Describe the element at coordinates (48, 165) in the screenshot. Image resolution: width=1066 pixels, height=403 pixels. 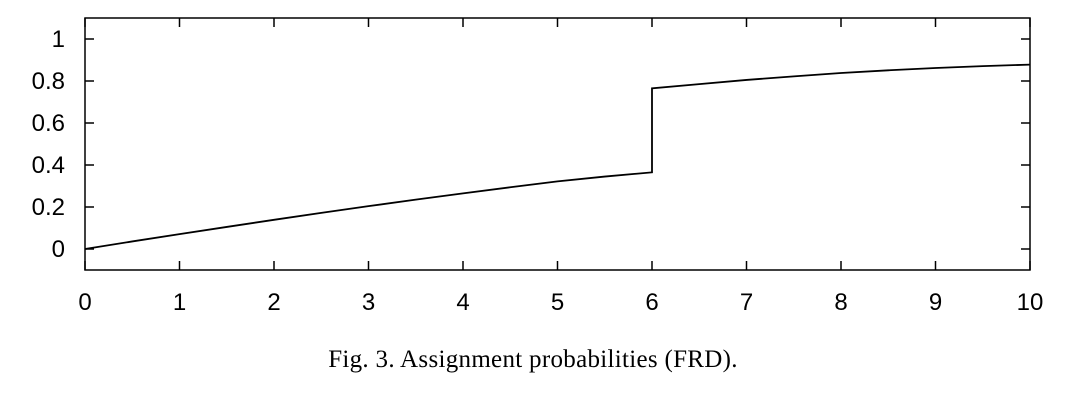
I see `y-tick-label: 0.4` at that location.